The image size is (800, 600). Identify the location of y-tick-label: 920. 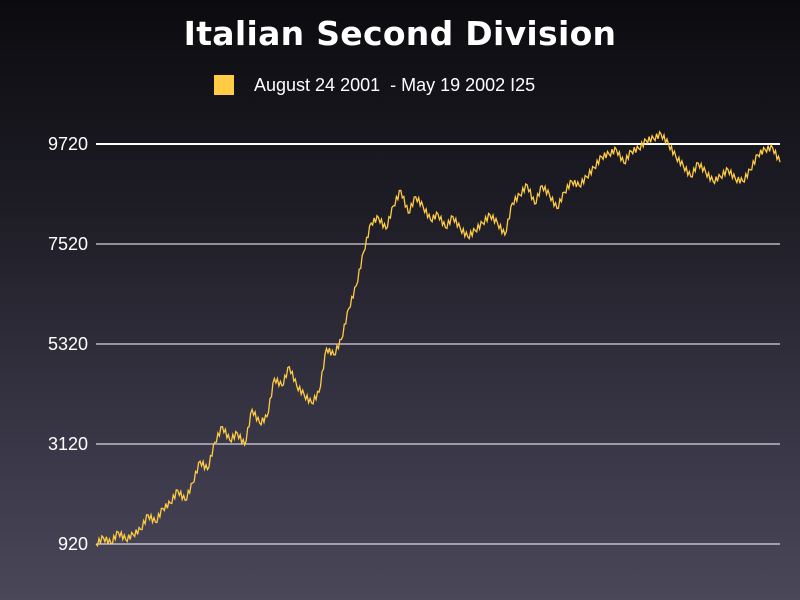
(73, 544).